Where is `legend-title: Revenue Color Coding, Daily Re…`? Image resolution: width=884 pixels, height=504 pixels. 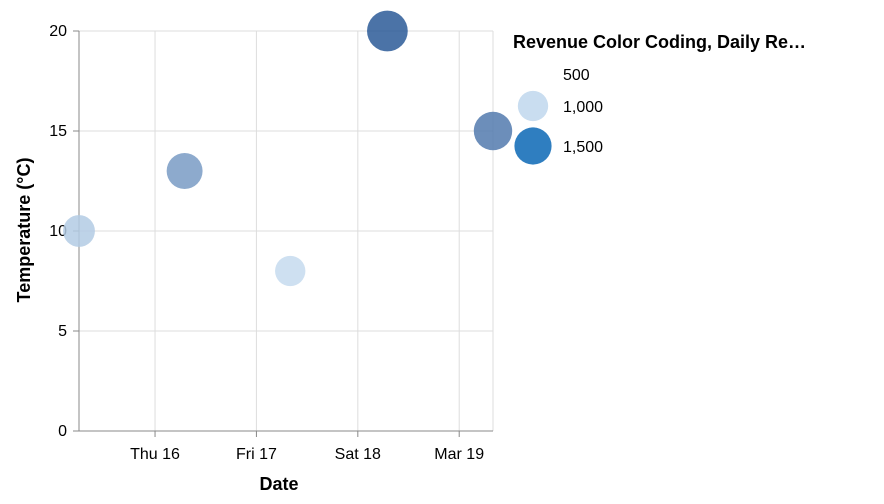
legend-title: Revenue Color Coding, Daily Re… is located at coordinates (659, 42).